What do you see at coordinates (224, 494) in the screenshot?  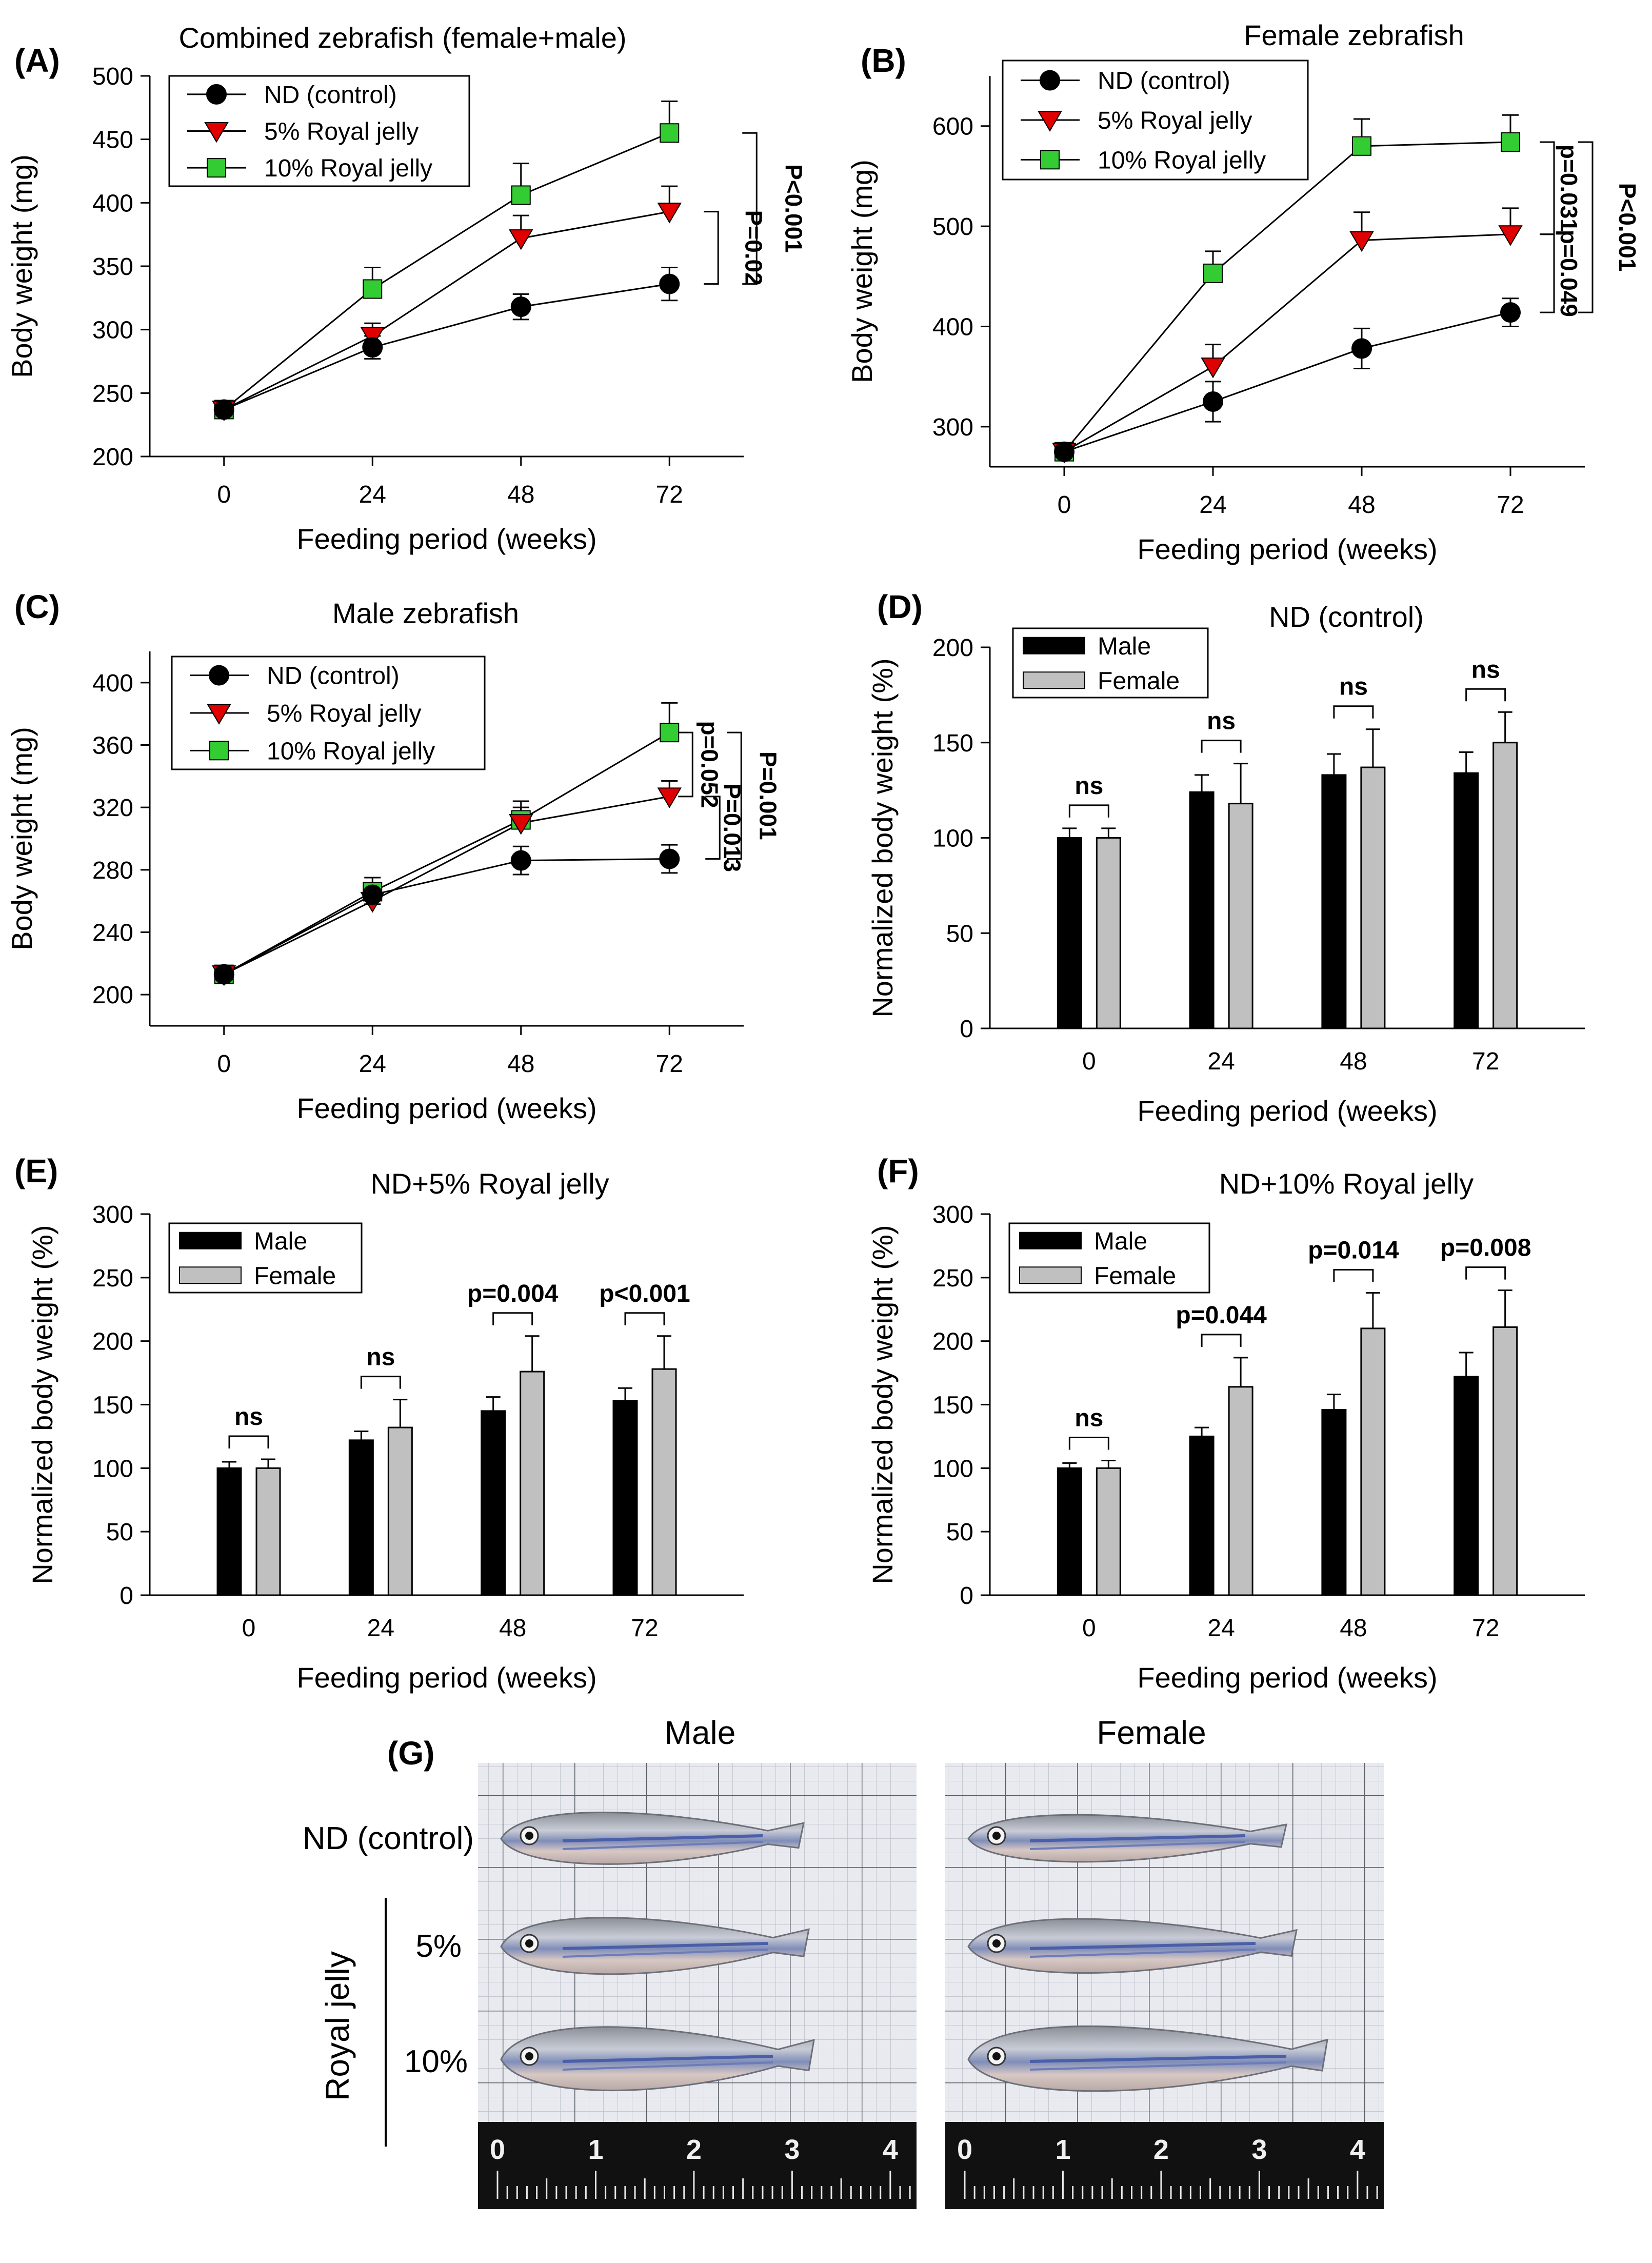 I see `x-tick-label: 0` at bounding box center [224, 494].